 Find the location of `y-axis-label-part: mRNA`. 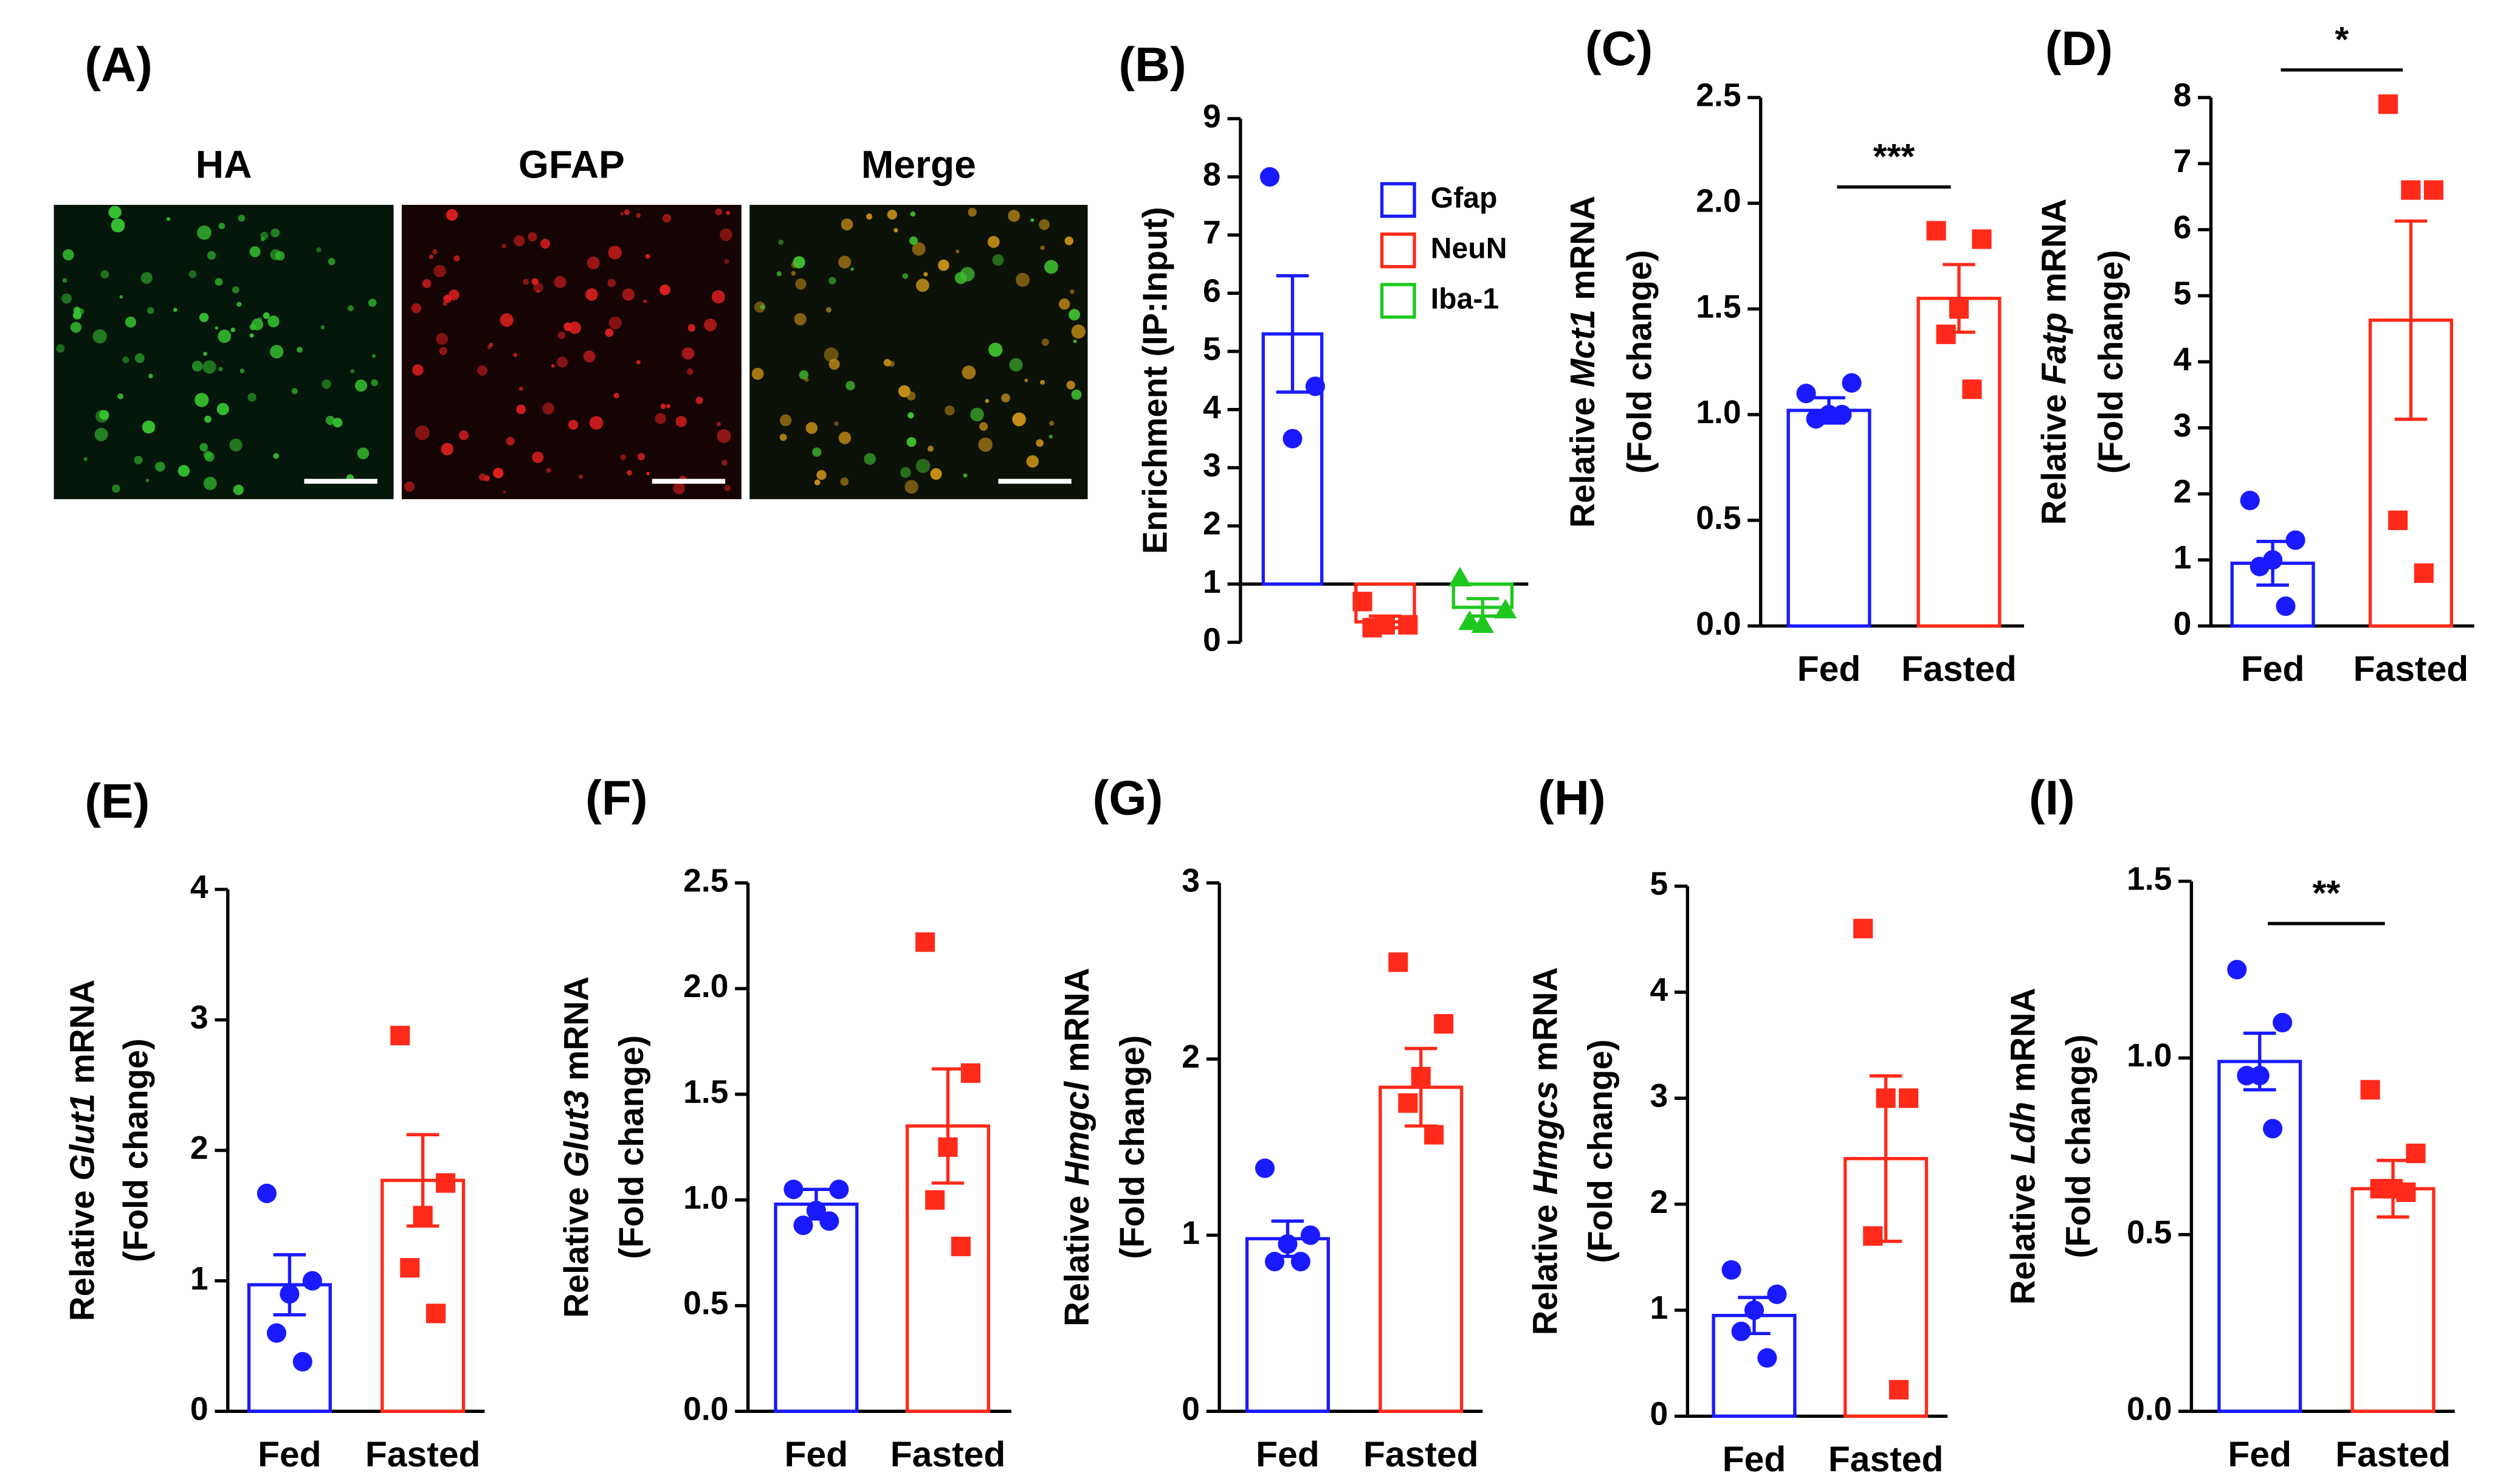

y-axis-label-part: mRNA is located at coordinates (576, 1028).